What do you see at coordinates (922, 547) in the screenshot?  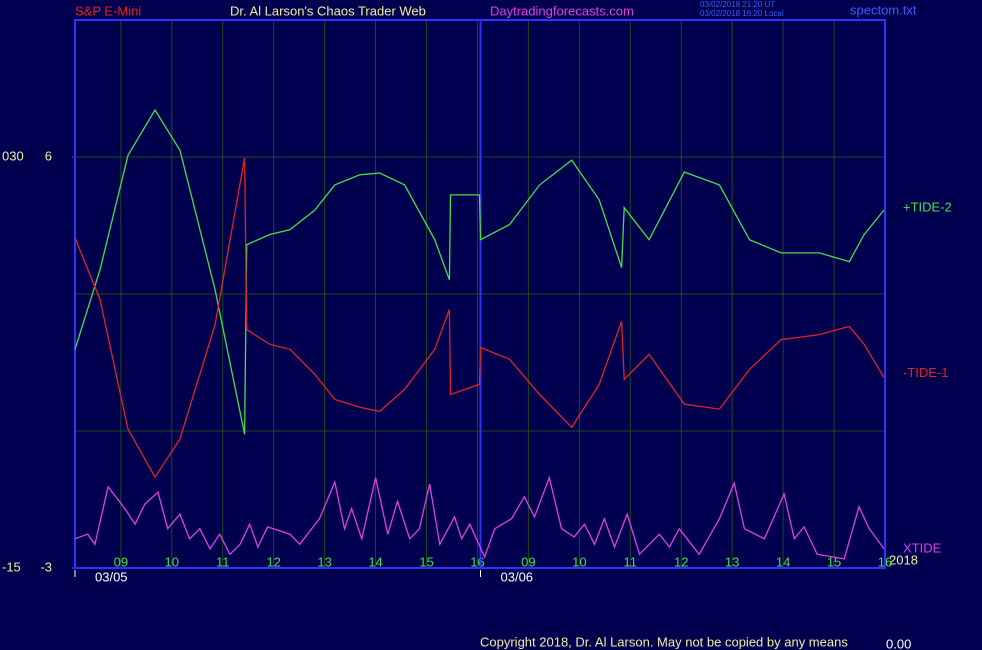 I see `legend-label: XTIDE` at bounding box center [922, 547].